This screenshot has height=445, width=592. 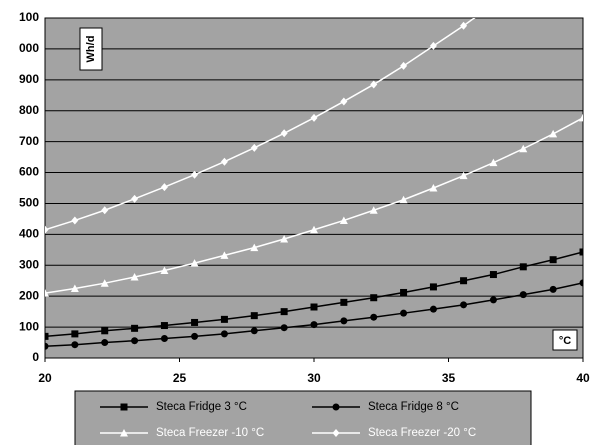 What do you see at coordinates (583, 378) in the screenshot?
I see `x-tick-label: 40` at bounding box center [583, 378].